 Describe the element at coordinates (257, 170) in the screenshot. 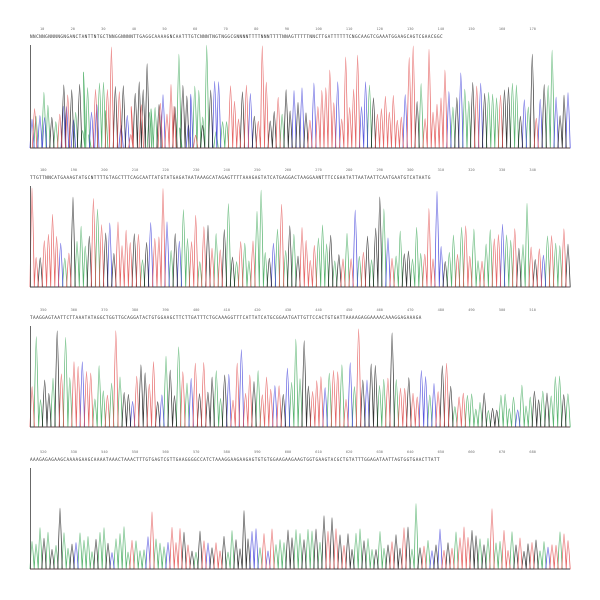

I see `position-label: 250` at that location.